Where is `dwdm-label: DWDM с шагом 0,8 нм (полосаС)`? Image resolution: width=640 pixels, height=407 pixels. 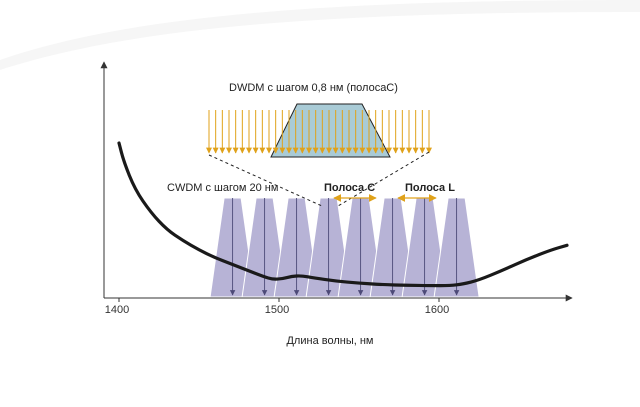 dwdm-label: DWDM с шагом 0,8 нм (полосаС) is located at coordinates (313, 88).